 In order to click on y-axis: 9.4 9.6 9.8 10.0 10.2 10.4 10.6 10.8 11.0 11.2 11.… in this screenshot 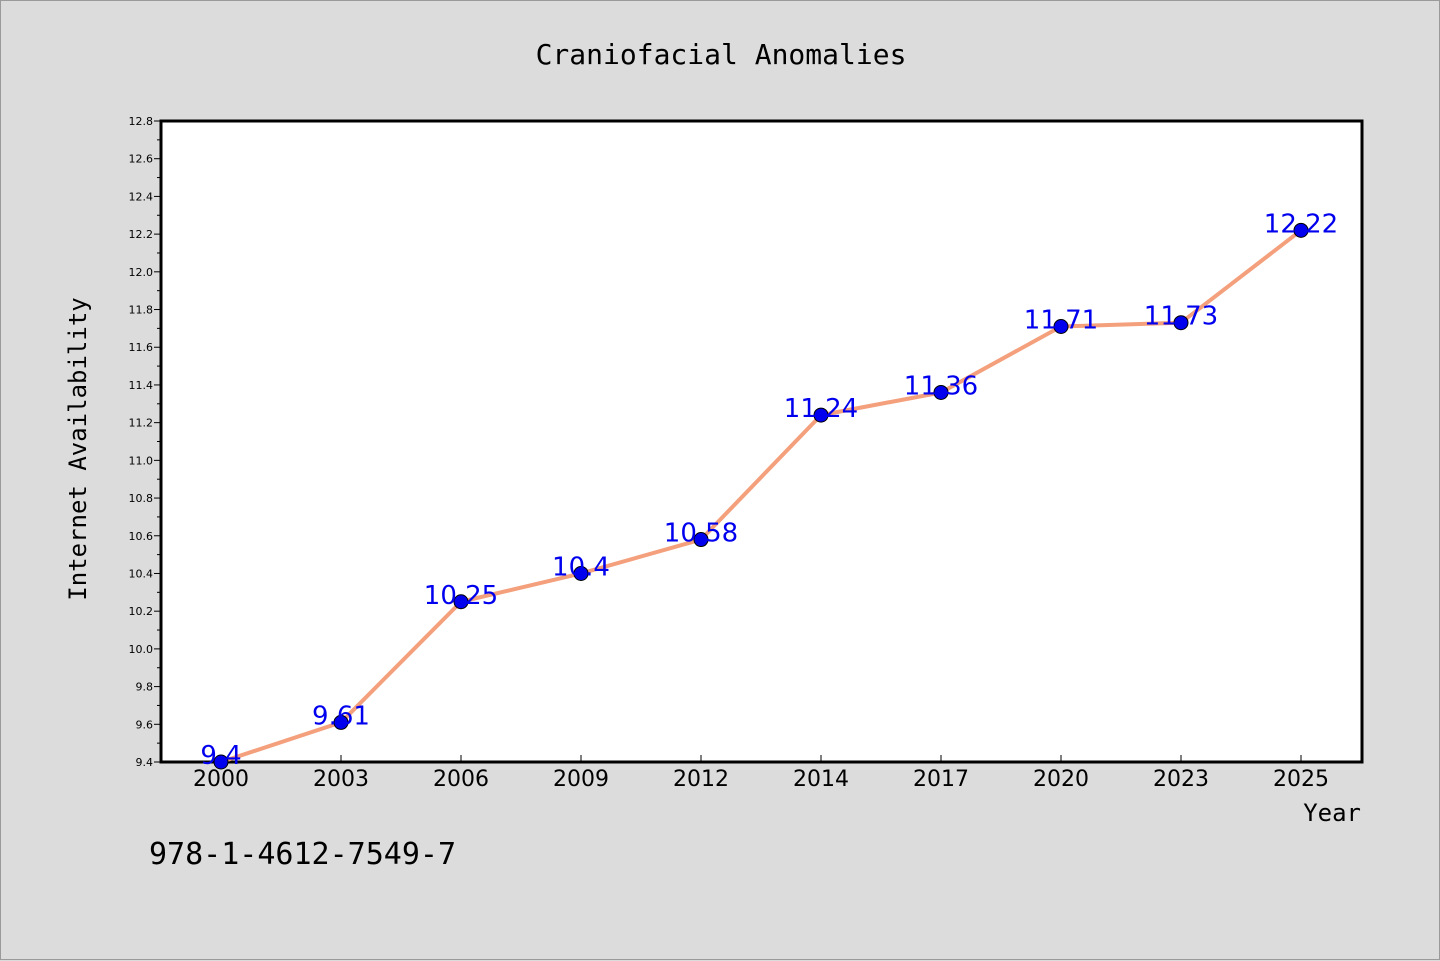, I will do `click(145, 442)`.